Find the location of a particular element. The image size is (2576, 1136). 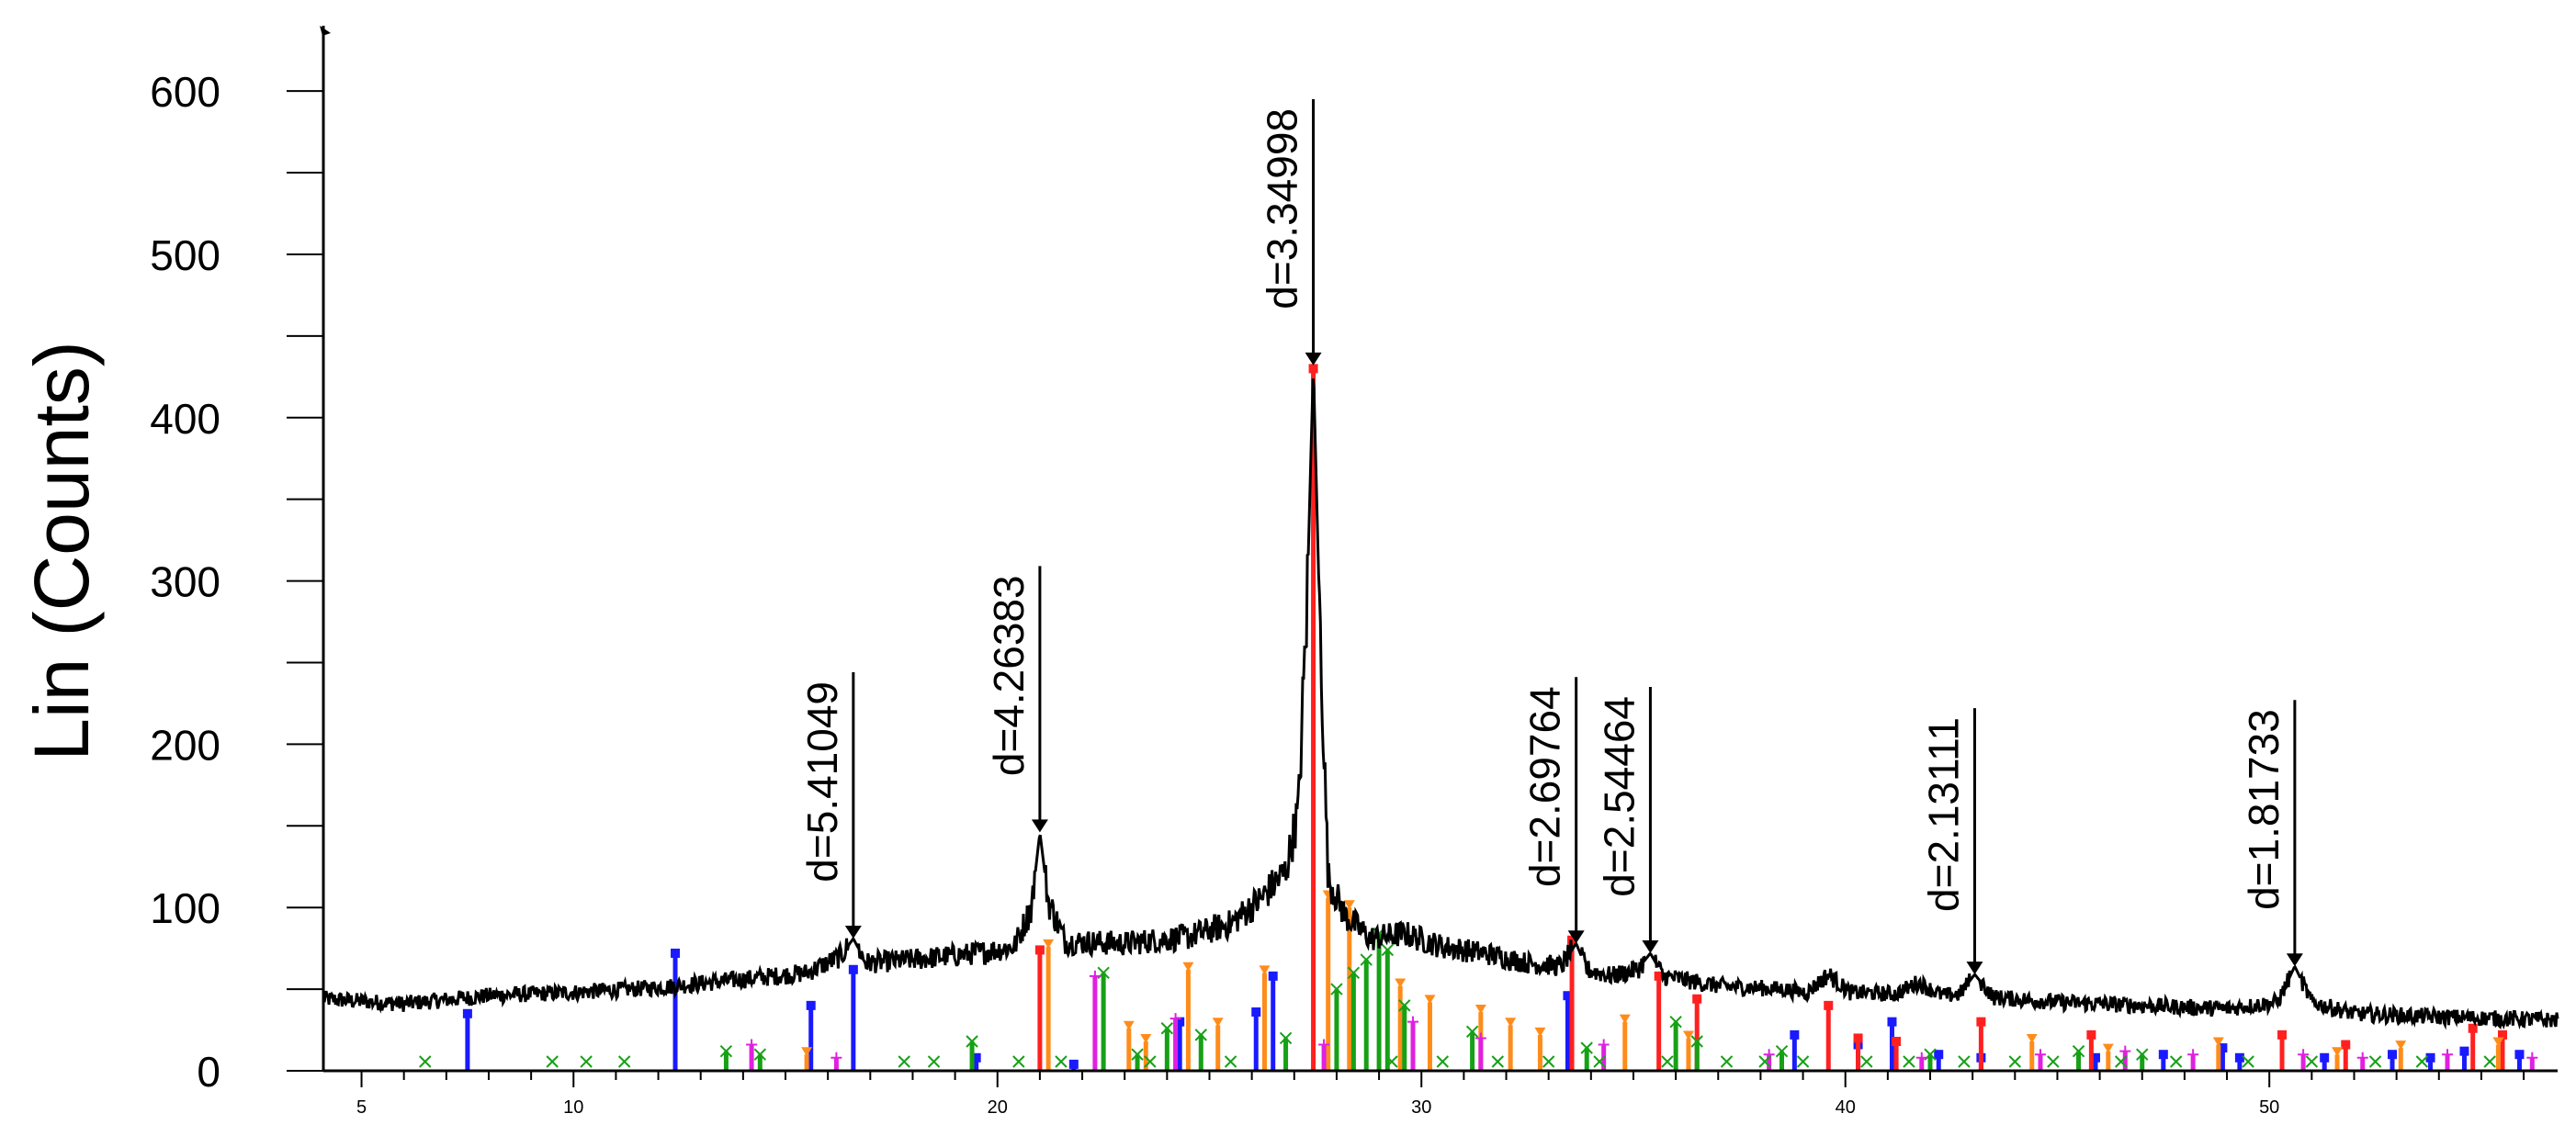

reference-cross-markers is located at coordinates (1457, 1061).